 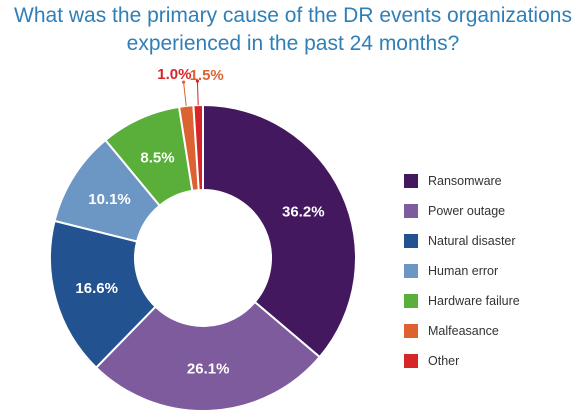 I want to click on data-label-hardware-failure: 8.5%, so click(x=157, y=157).